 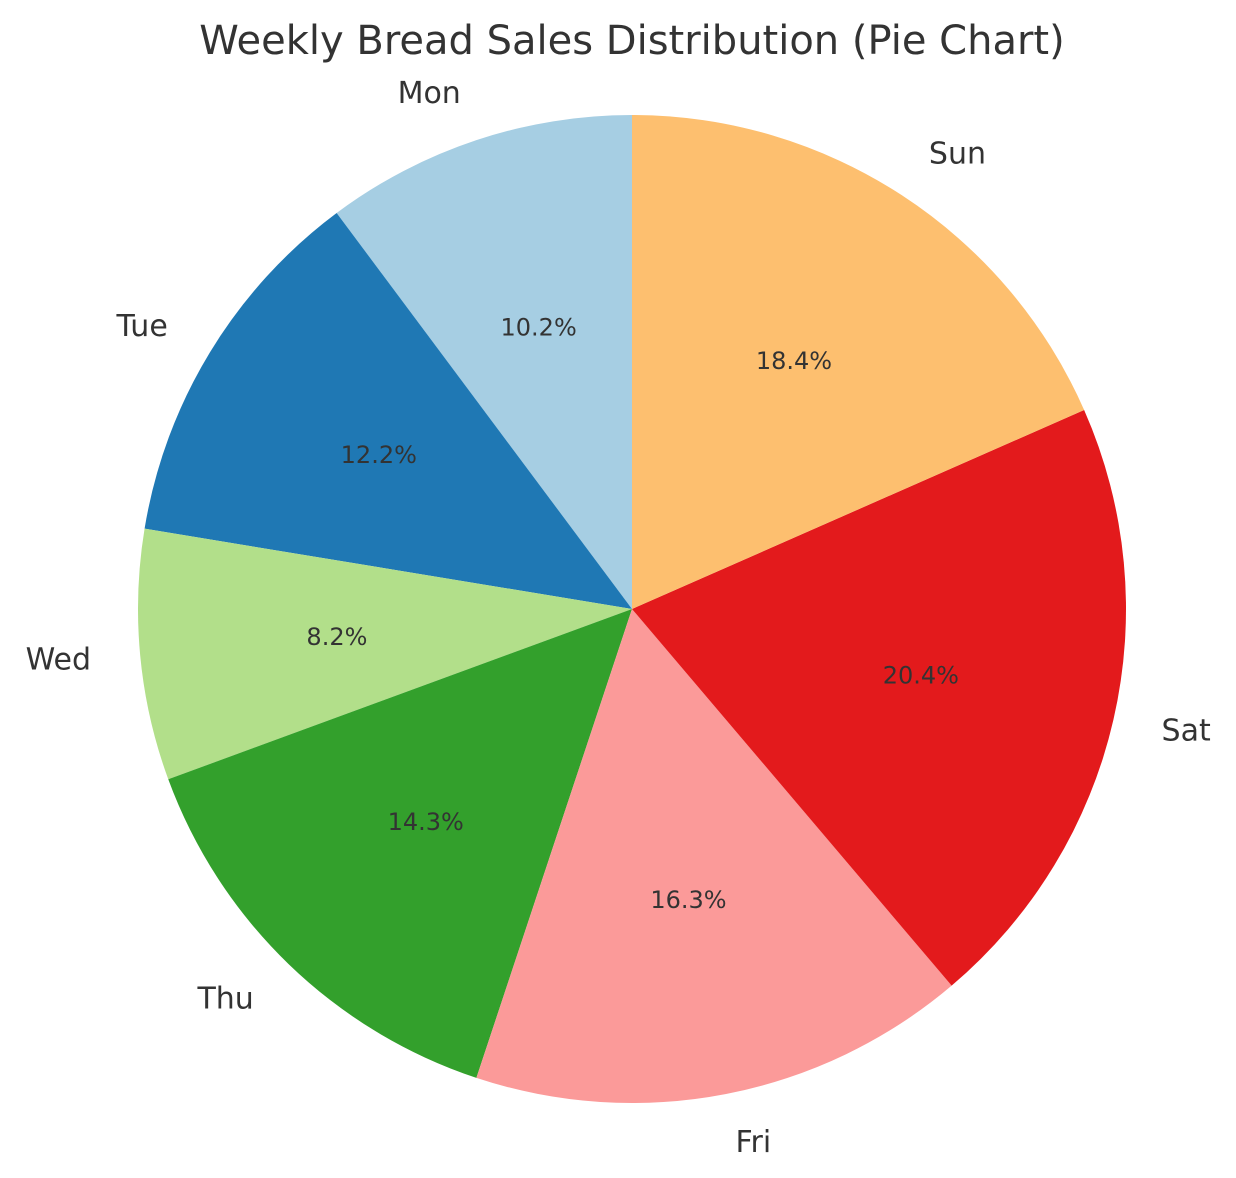 I want to click on category-label-wed: Wed, so click(x=58, y=660).